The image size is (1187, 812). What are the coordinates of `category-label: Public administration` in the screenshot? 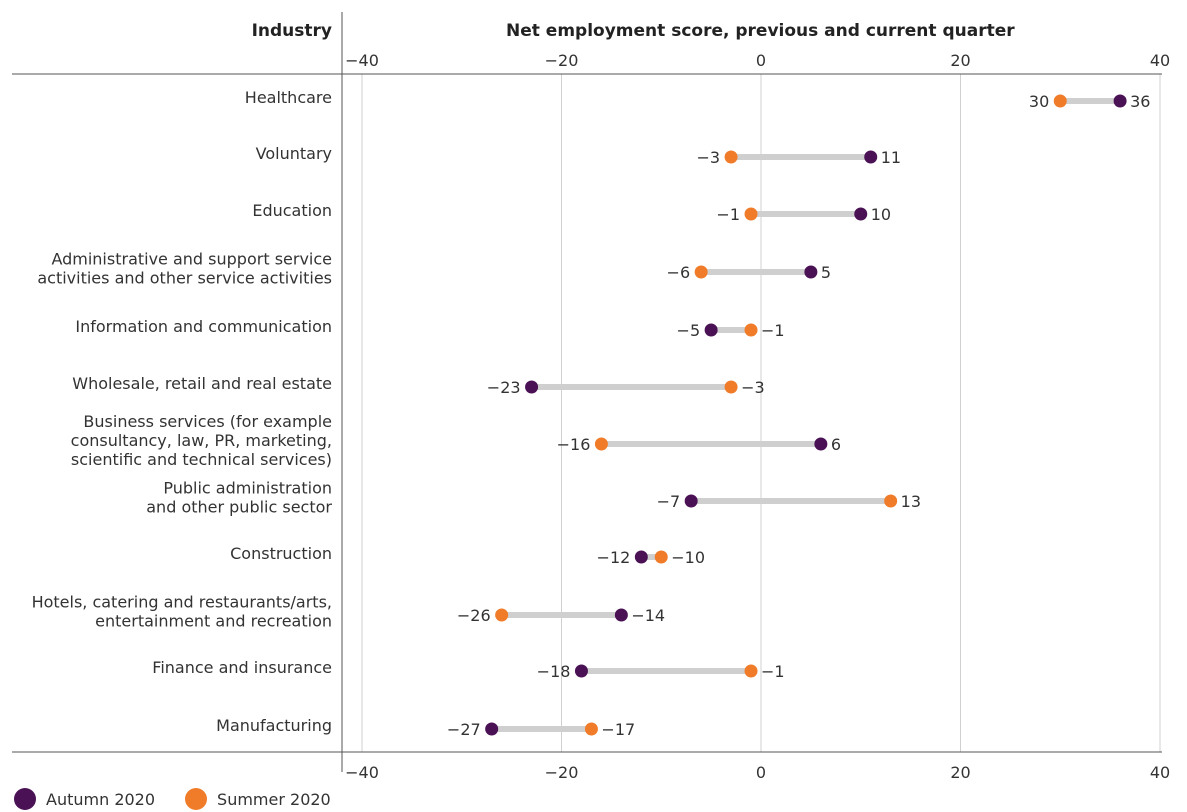 It's located at (247, 488).